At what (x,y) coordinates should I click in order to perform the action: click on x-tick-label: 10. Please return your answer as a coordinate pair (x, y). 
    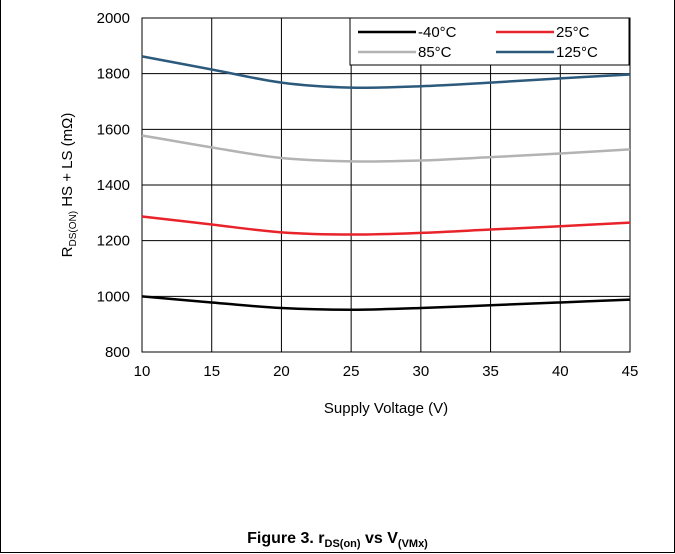
    Looking at the image, I should click on (142, 371).